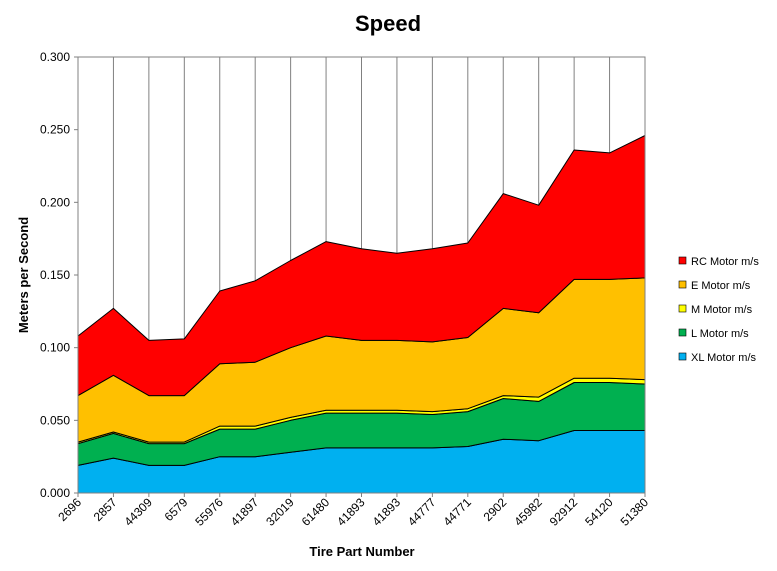 The width and height of the screenshot is (777, 571). I want to click on x-tick-label: 44771, so click(457, 512).